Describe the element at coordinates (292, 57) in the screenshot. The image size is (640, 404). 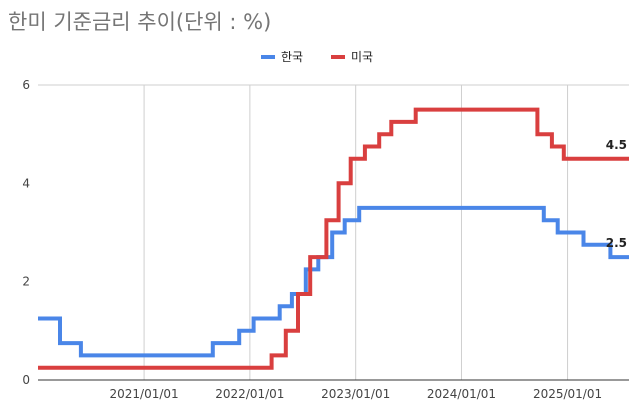
I see `legend-label: 한국` at that location.